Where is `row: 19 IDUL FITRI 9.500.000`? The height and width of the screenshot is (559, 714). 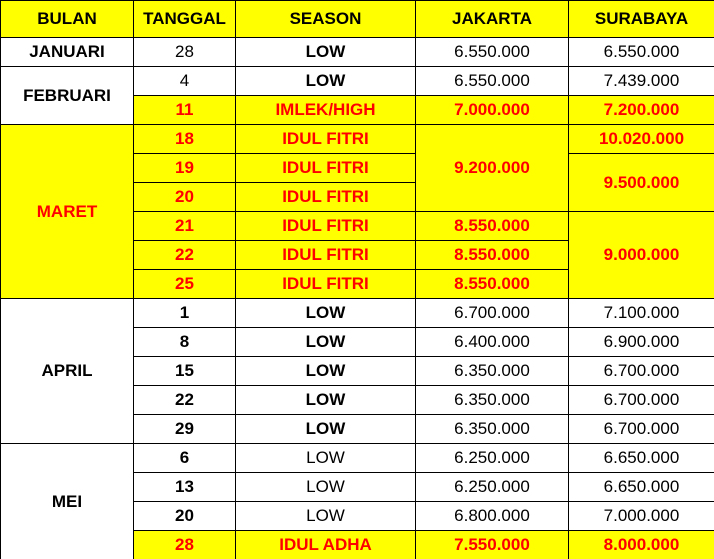 row: 19 IDUL FITRI 9.500.000 is located at coordinates (357, 182).